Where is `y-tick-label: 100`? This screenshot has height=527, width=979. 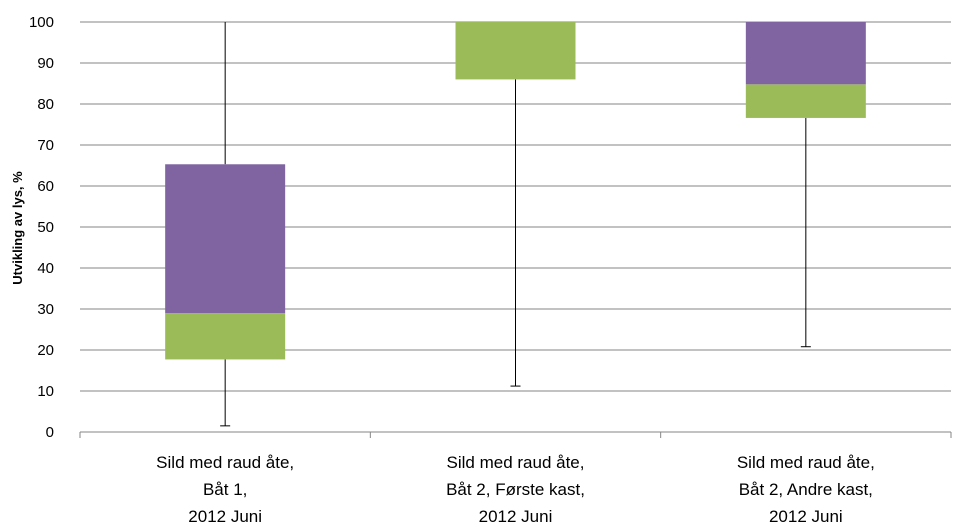
y-tick-label: 100 is located at coordinates (41, 22).